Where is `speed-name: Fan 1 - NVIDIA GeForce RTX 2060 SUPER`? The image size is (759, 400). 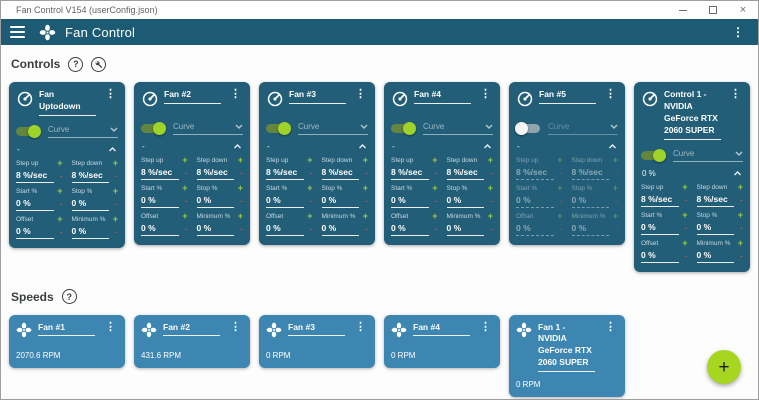 speed-name: Fan 1 - NVIDIA GeForce RTX 2060 SUPER is located at coordinates (566, 347).